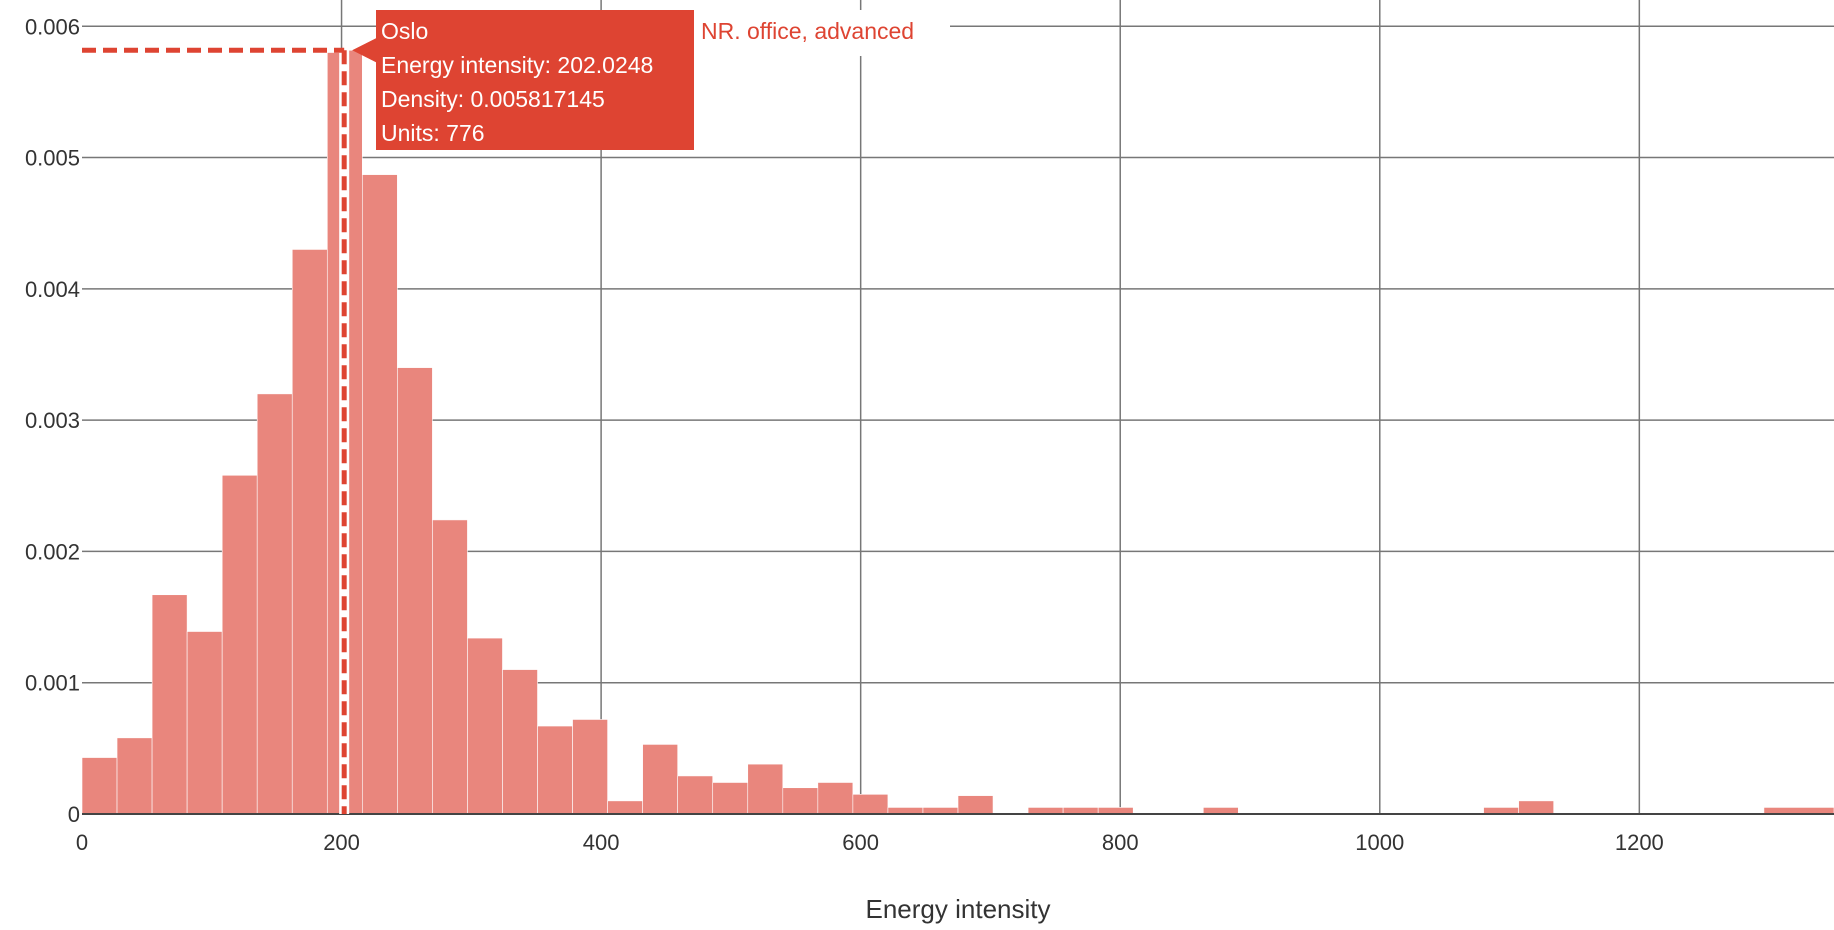 Image resolution: width=1834 pixels, height=930 pixels. What do you see at coordinates (364, 50) in the screenshot?
I see `tooltip-pointer` at bounding box center [364, 50].